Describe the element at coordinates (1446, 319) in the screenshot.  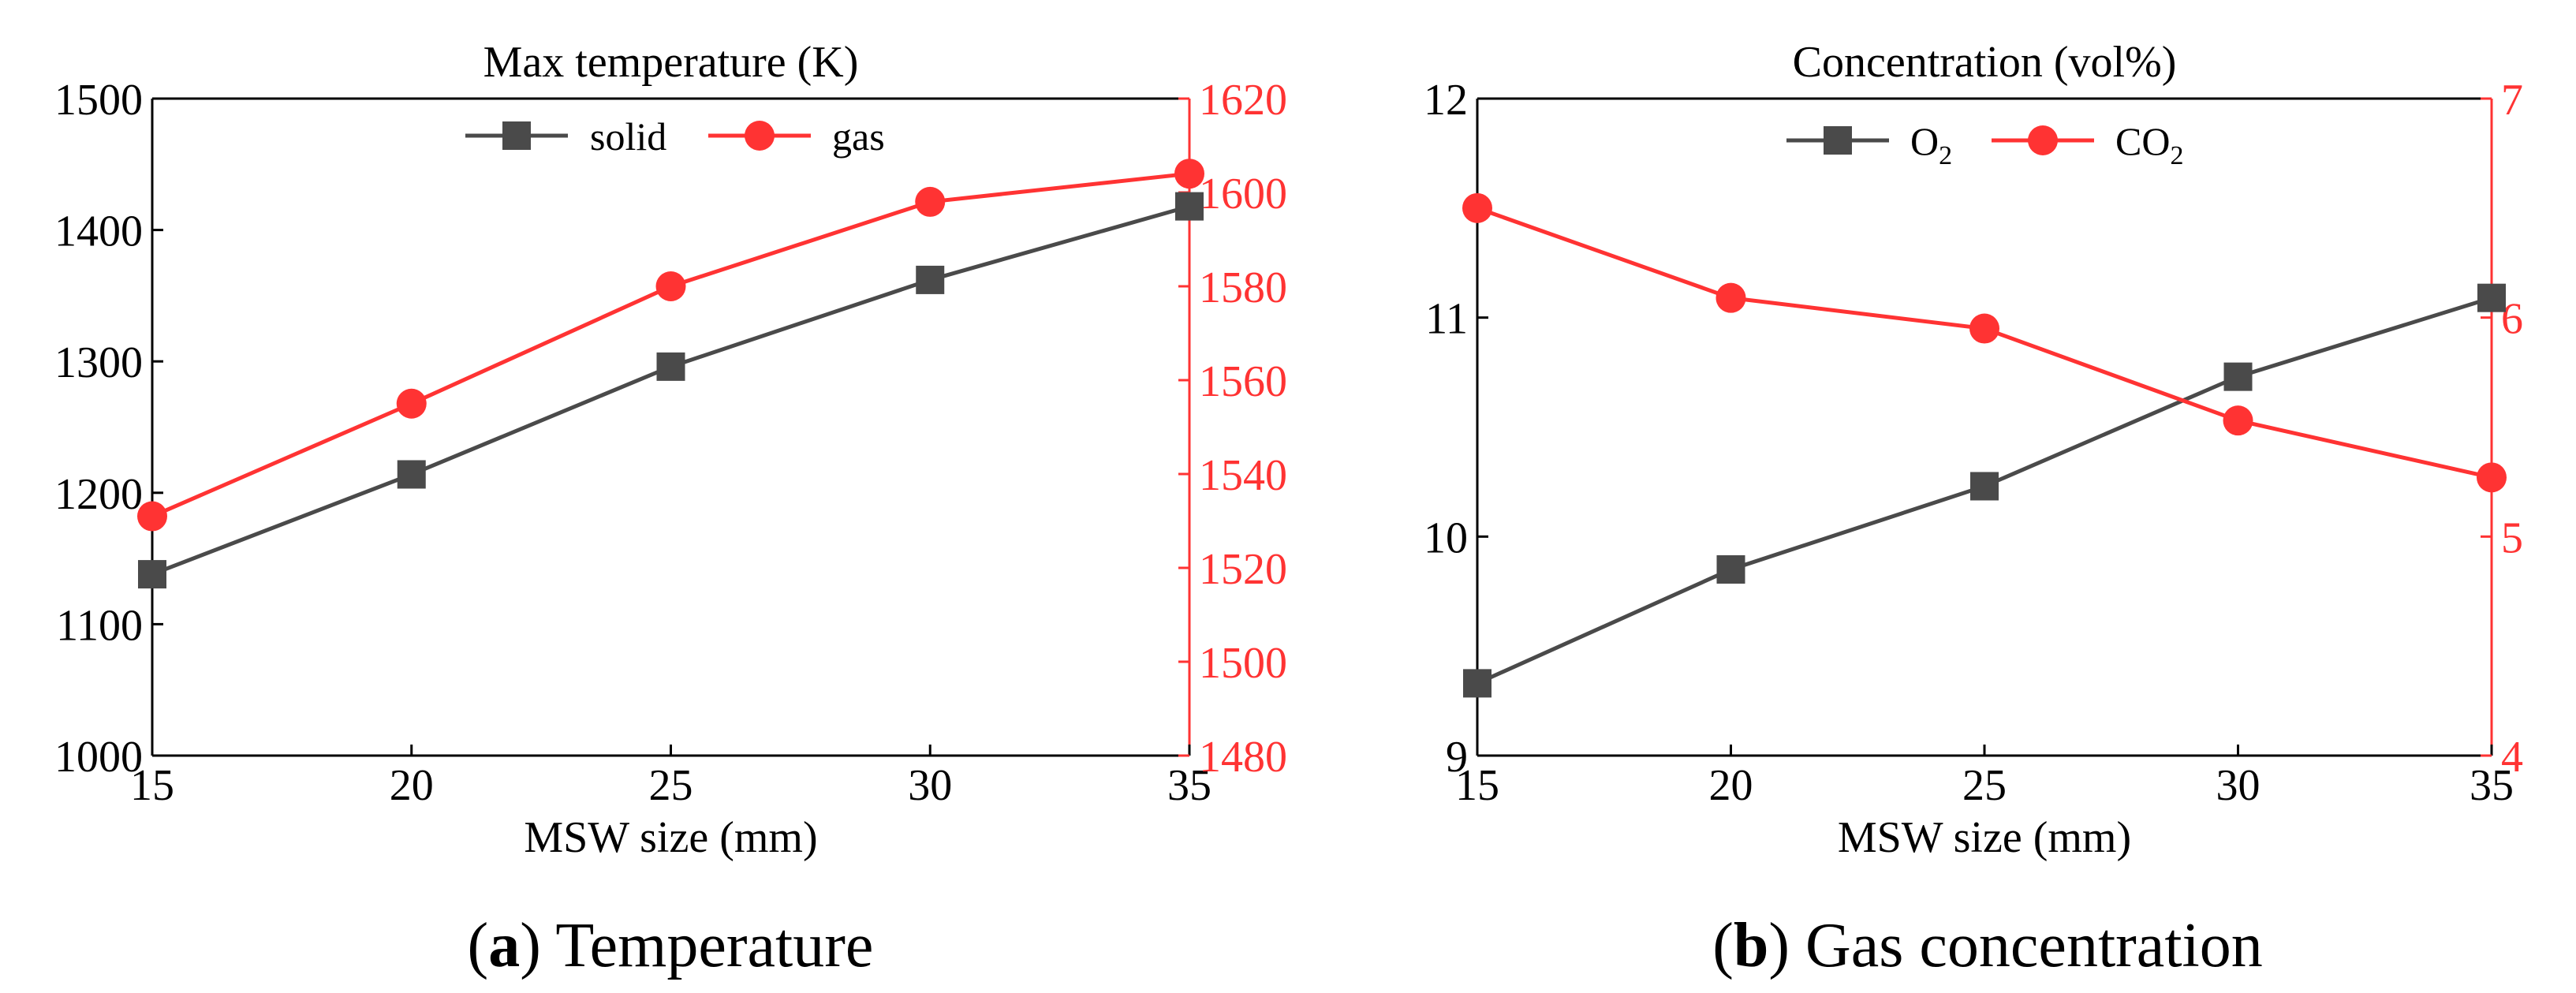
I see `left-y-tick-label: 11` at that location.